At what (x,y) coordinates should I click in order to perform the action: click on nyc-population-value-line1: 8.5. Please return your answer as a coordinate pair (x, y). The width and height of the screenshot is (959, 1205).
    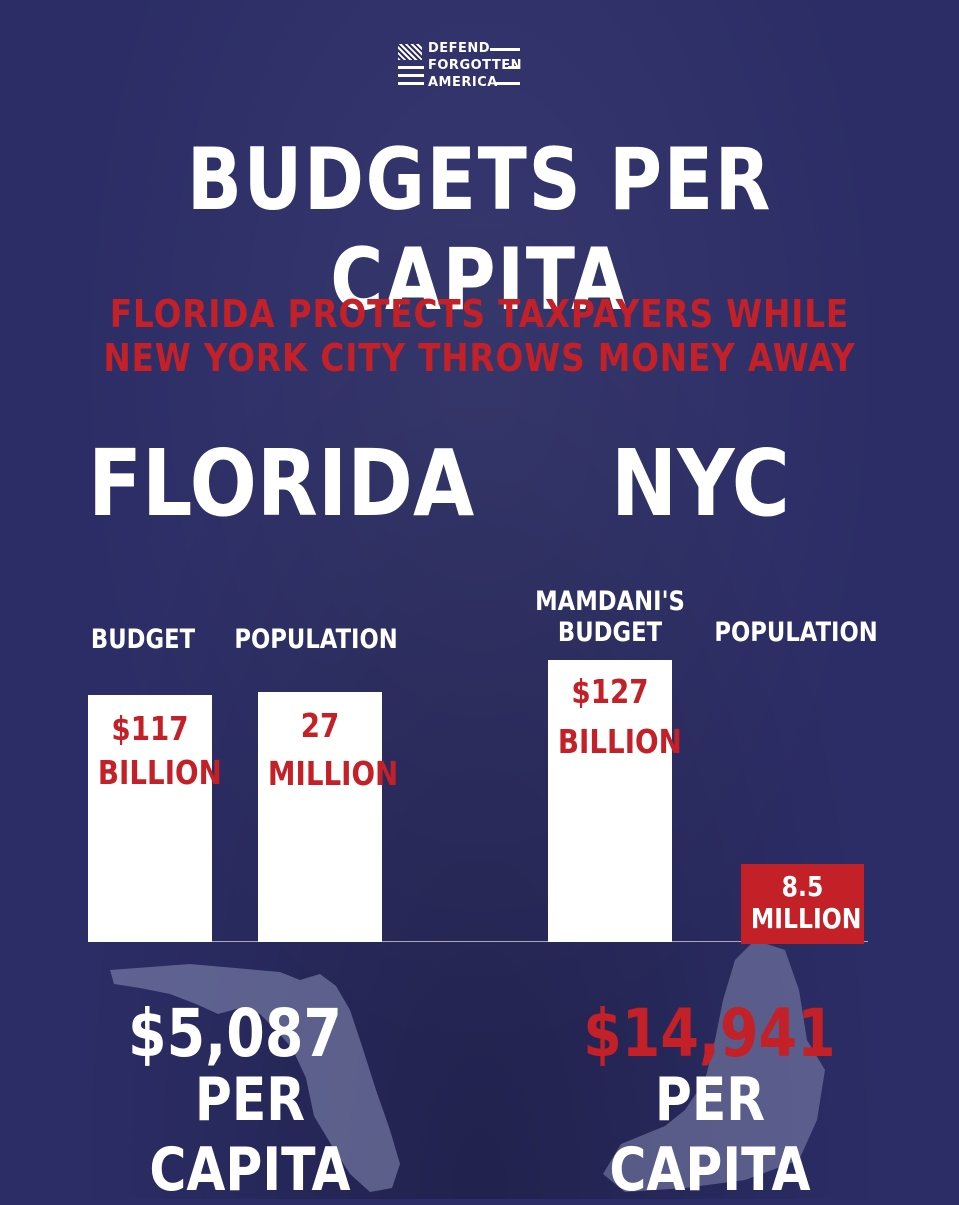
    Looking at the image, I should click on (802, 886).